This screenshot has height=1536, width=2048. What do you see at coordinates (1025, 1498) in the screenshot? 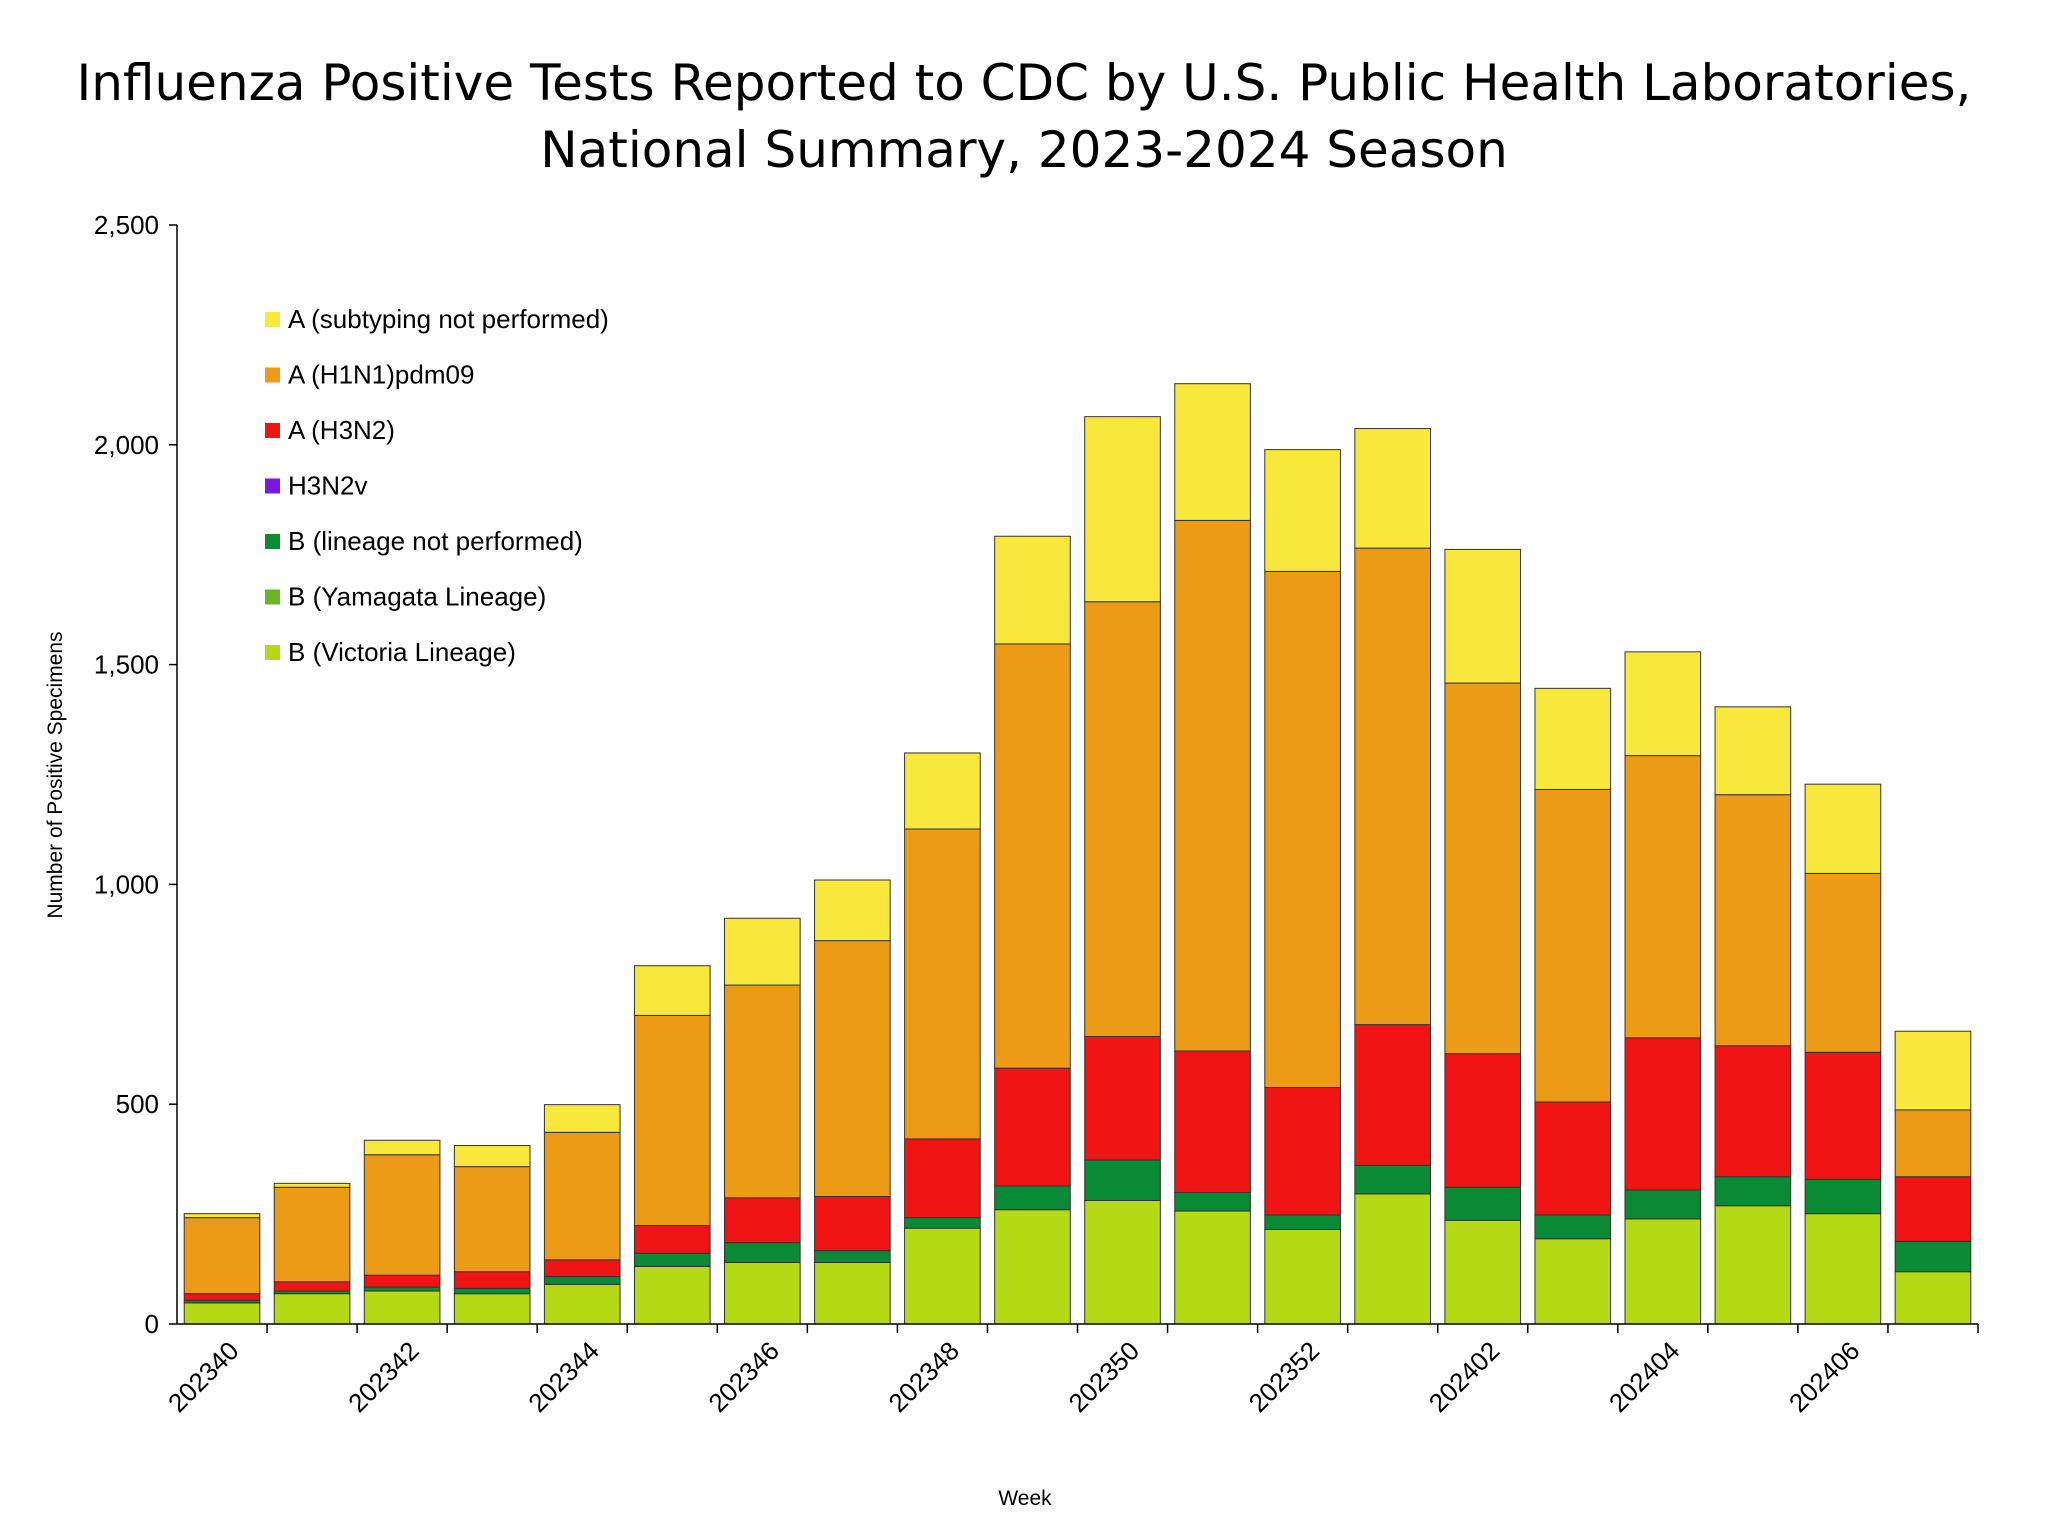
I see `x-axis-label: Week` at bounding box center [1025, 1498].